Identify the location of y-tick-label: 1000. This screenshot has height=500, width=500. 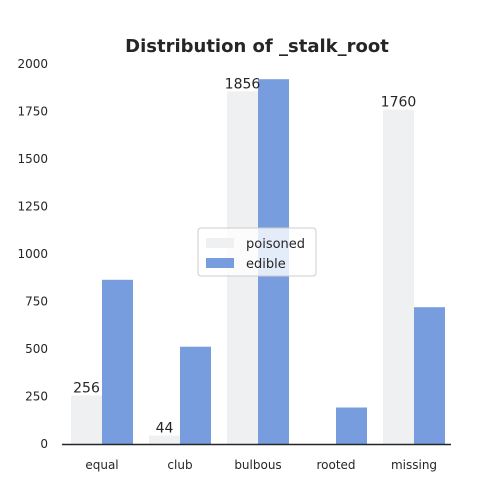
(32, 254).